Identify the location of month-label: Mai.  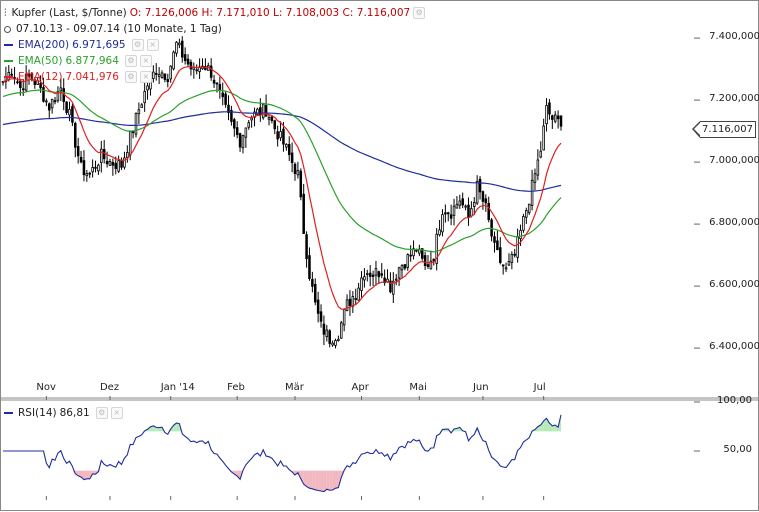
(418, 387).